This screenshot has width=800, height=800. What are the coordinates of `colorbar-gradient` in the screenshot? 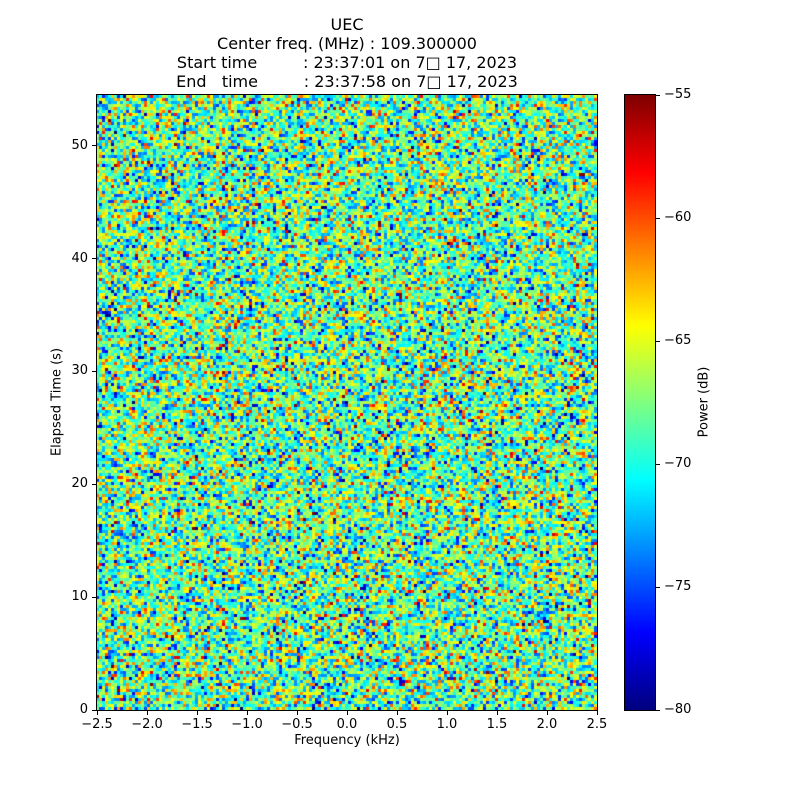 It's located at (640, 402).